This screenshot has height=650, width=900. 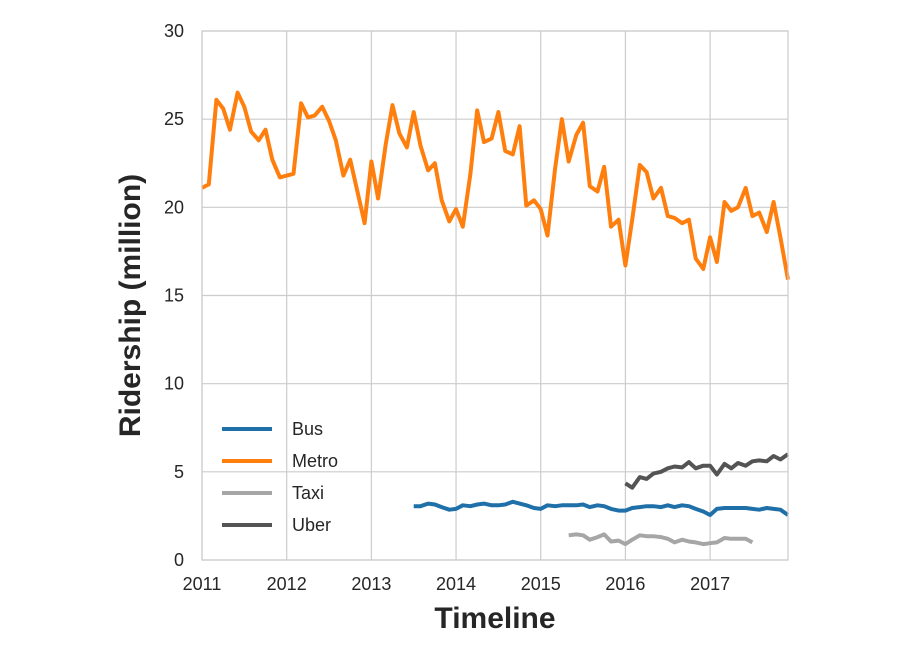 I want to click on y-tick-label: 0, so click(x=179, y=560).